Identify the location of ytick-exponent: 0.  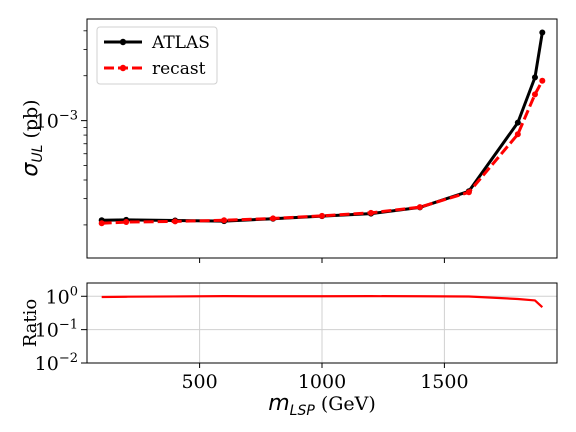
(74, 291).